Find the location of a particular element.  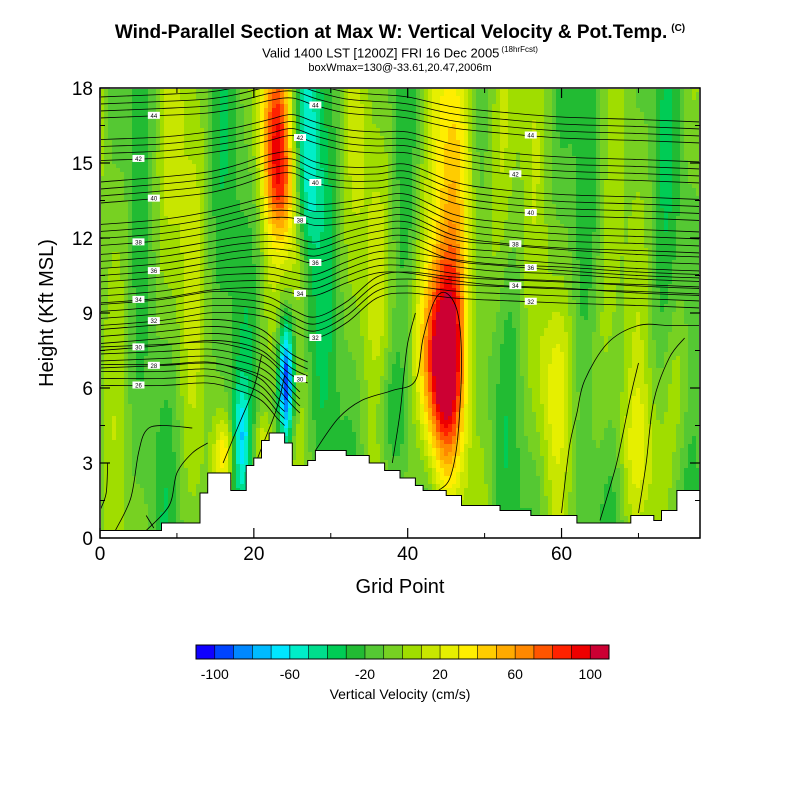

y-axis-label: Height (Kft MSL) is located at coordinates (47, 313).